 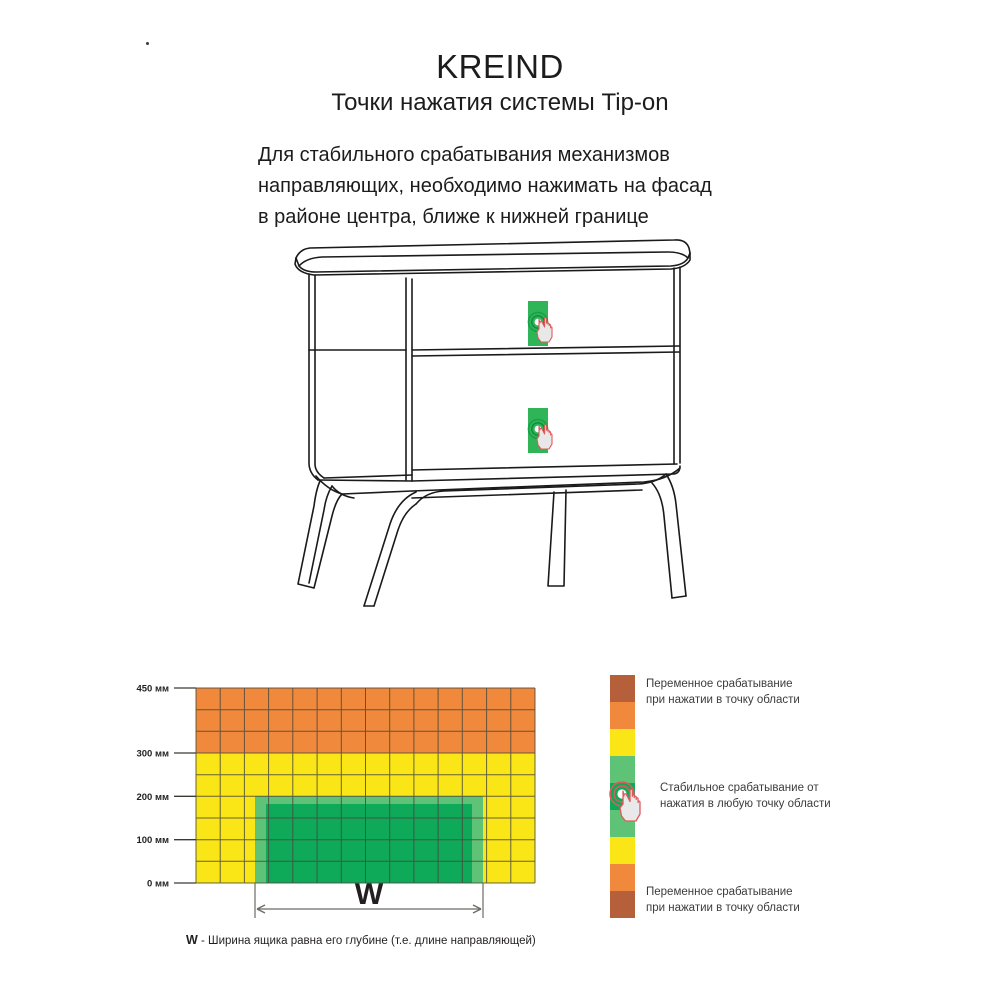 I want to click on width-label: W, so click(x=369, y=894).